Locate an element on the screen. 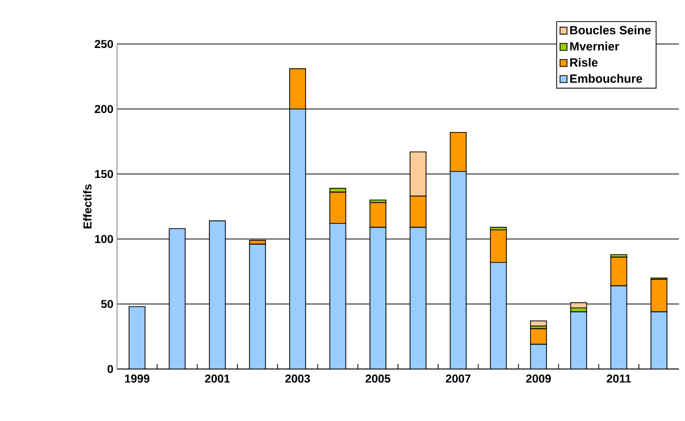 The height and width of the screenshot is (421, 685). legend-label: Risle is located at coordinates (584, 62).